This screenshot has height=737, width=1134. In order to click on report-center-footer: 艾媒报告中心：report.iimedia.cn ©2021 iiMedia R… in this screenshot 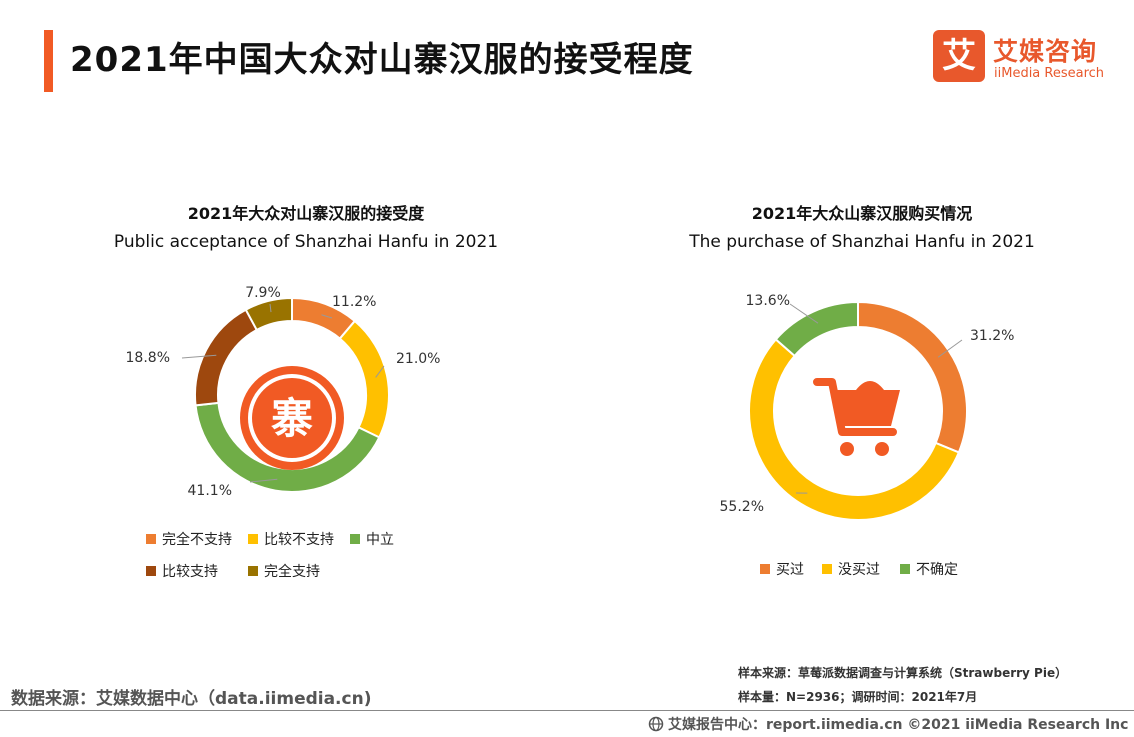, I will do `click(888, 724)`.